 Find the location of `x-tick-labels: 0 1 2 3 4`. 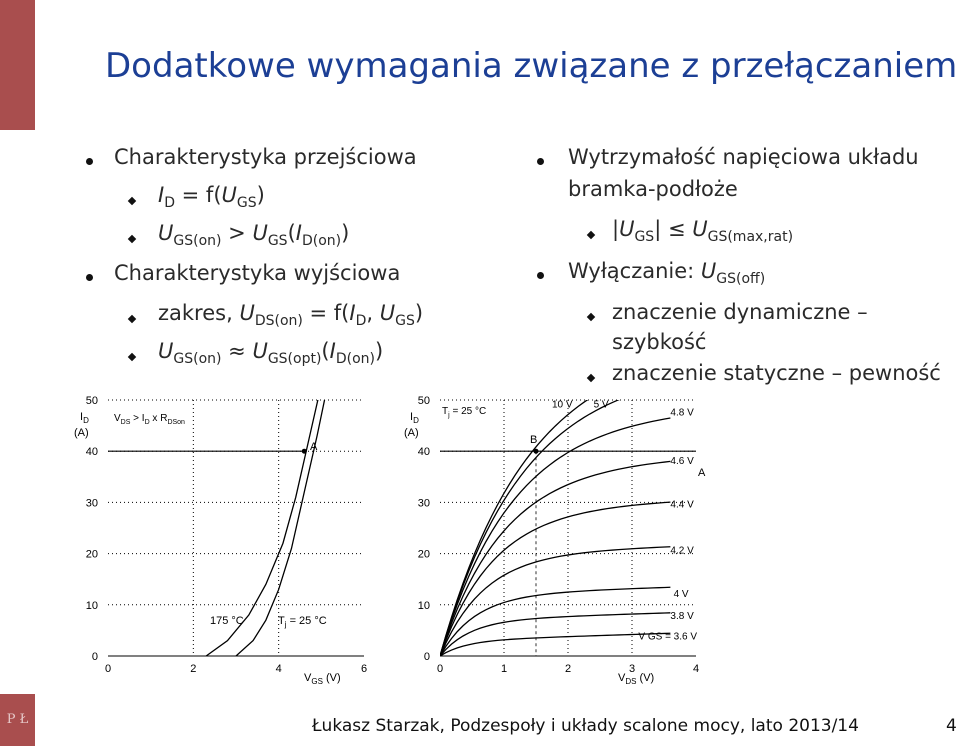

x-tick-labels: 0 1 2 3 4 is located at coordinates (568, 669).